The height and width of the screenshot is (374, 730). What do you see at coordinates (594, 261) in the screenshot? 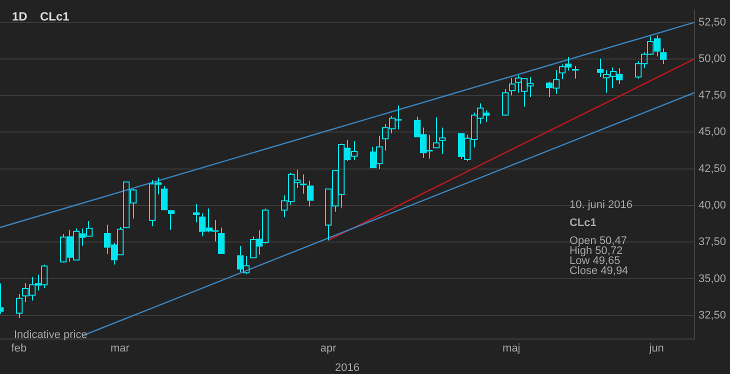
I see `annotation: Low 49,65` at bounding box center [594, 261].